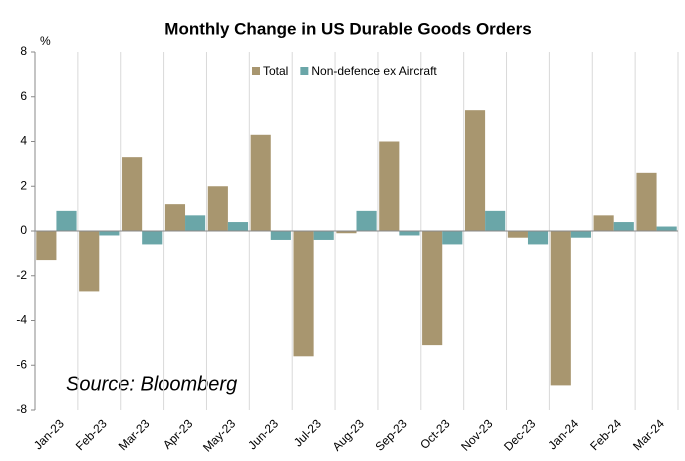 The image size is (685, 461). Describe the element at coordinates (390, 434) in the screenshot. I see `x-tick-label: Sep-23` at that location.